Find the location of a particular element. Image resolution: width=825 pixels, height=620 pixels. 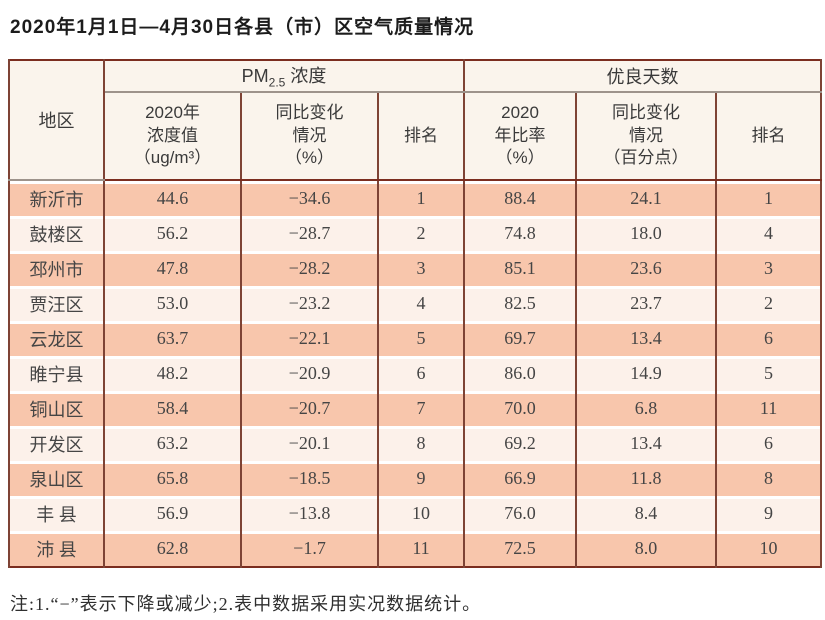

value-cell: −20.7 is located at coordinates (309, 408).